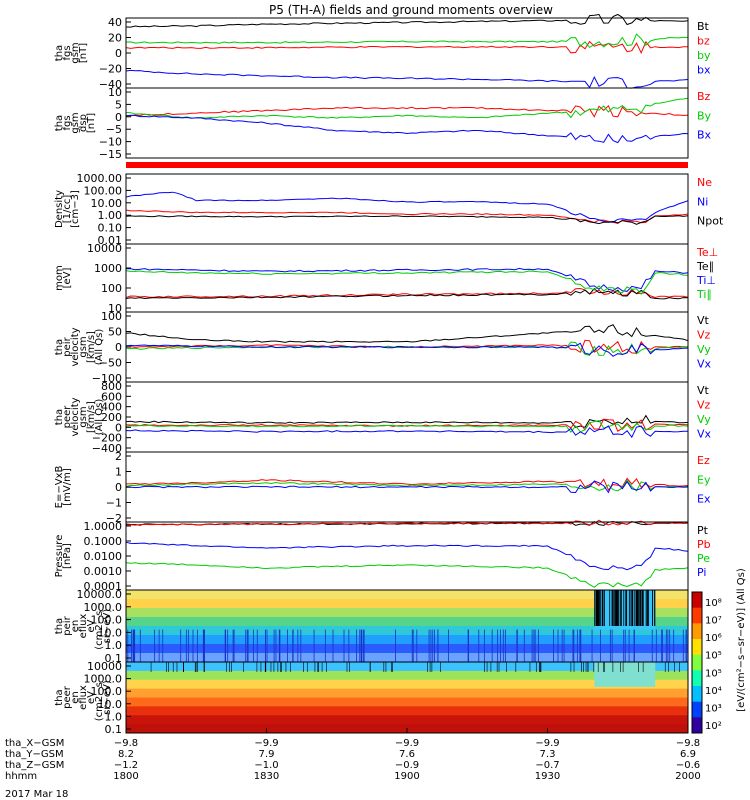  What do you see at coordinates (407, 754) in the screenshot?
I see `x-row-value: 7.6` at bounding box center [407, 754].